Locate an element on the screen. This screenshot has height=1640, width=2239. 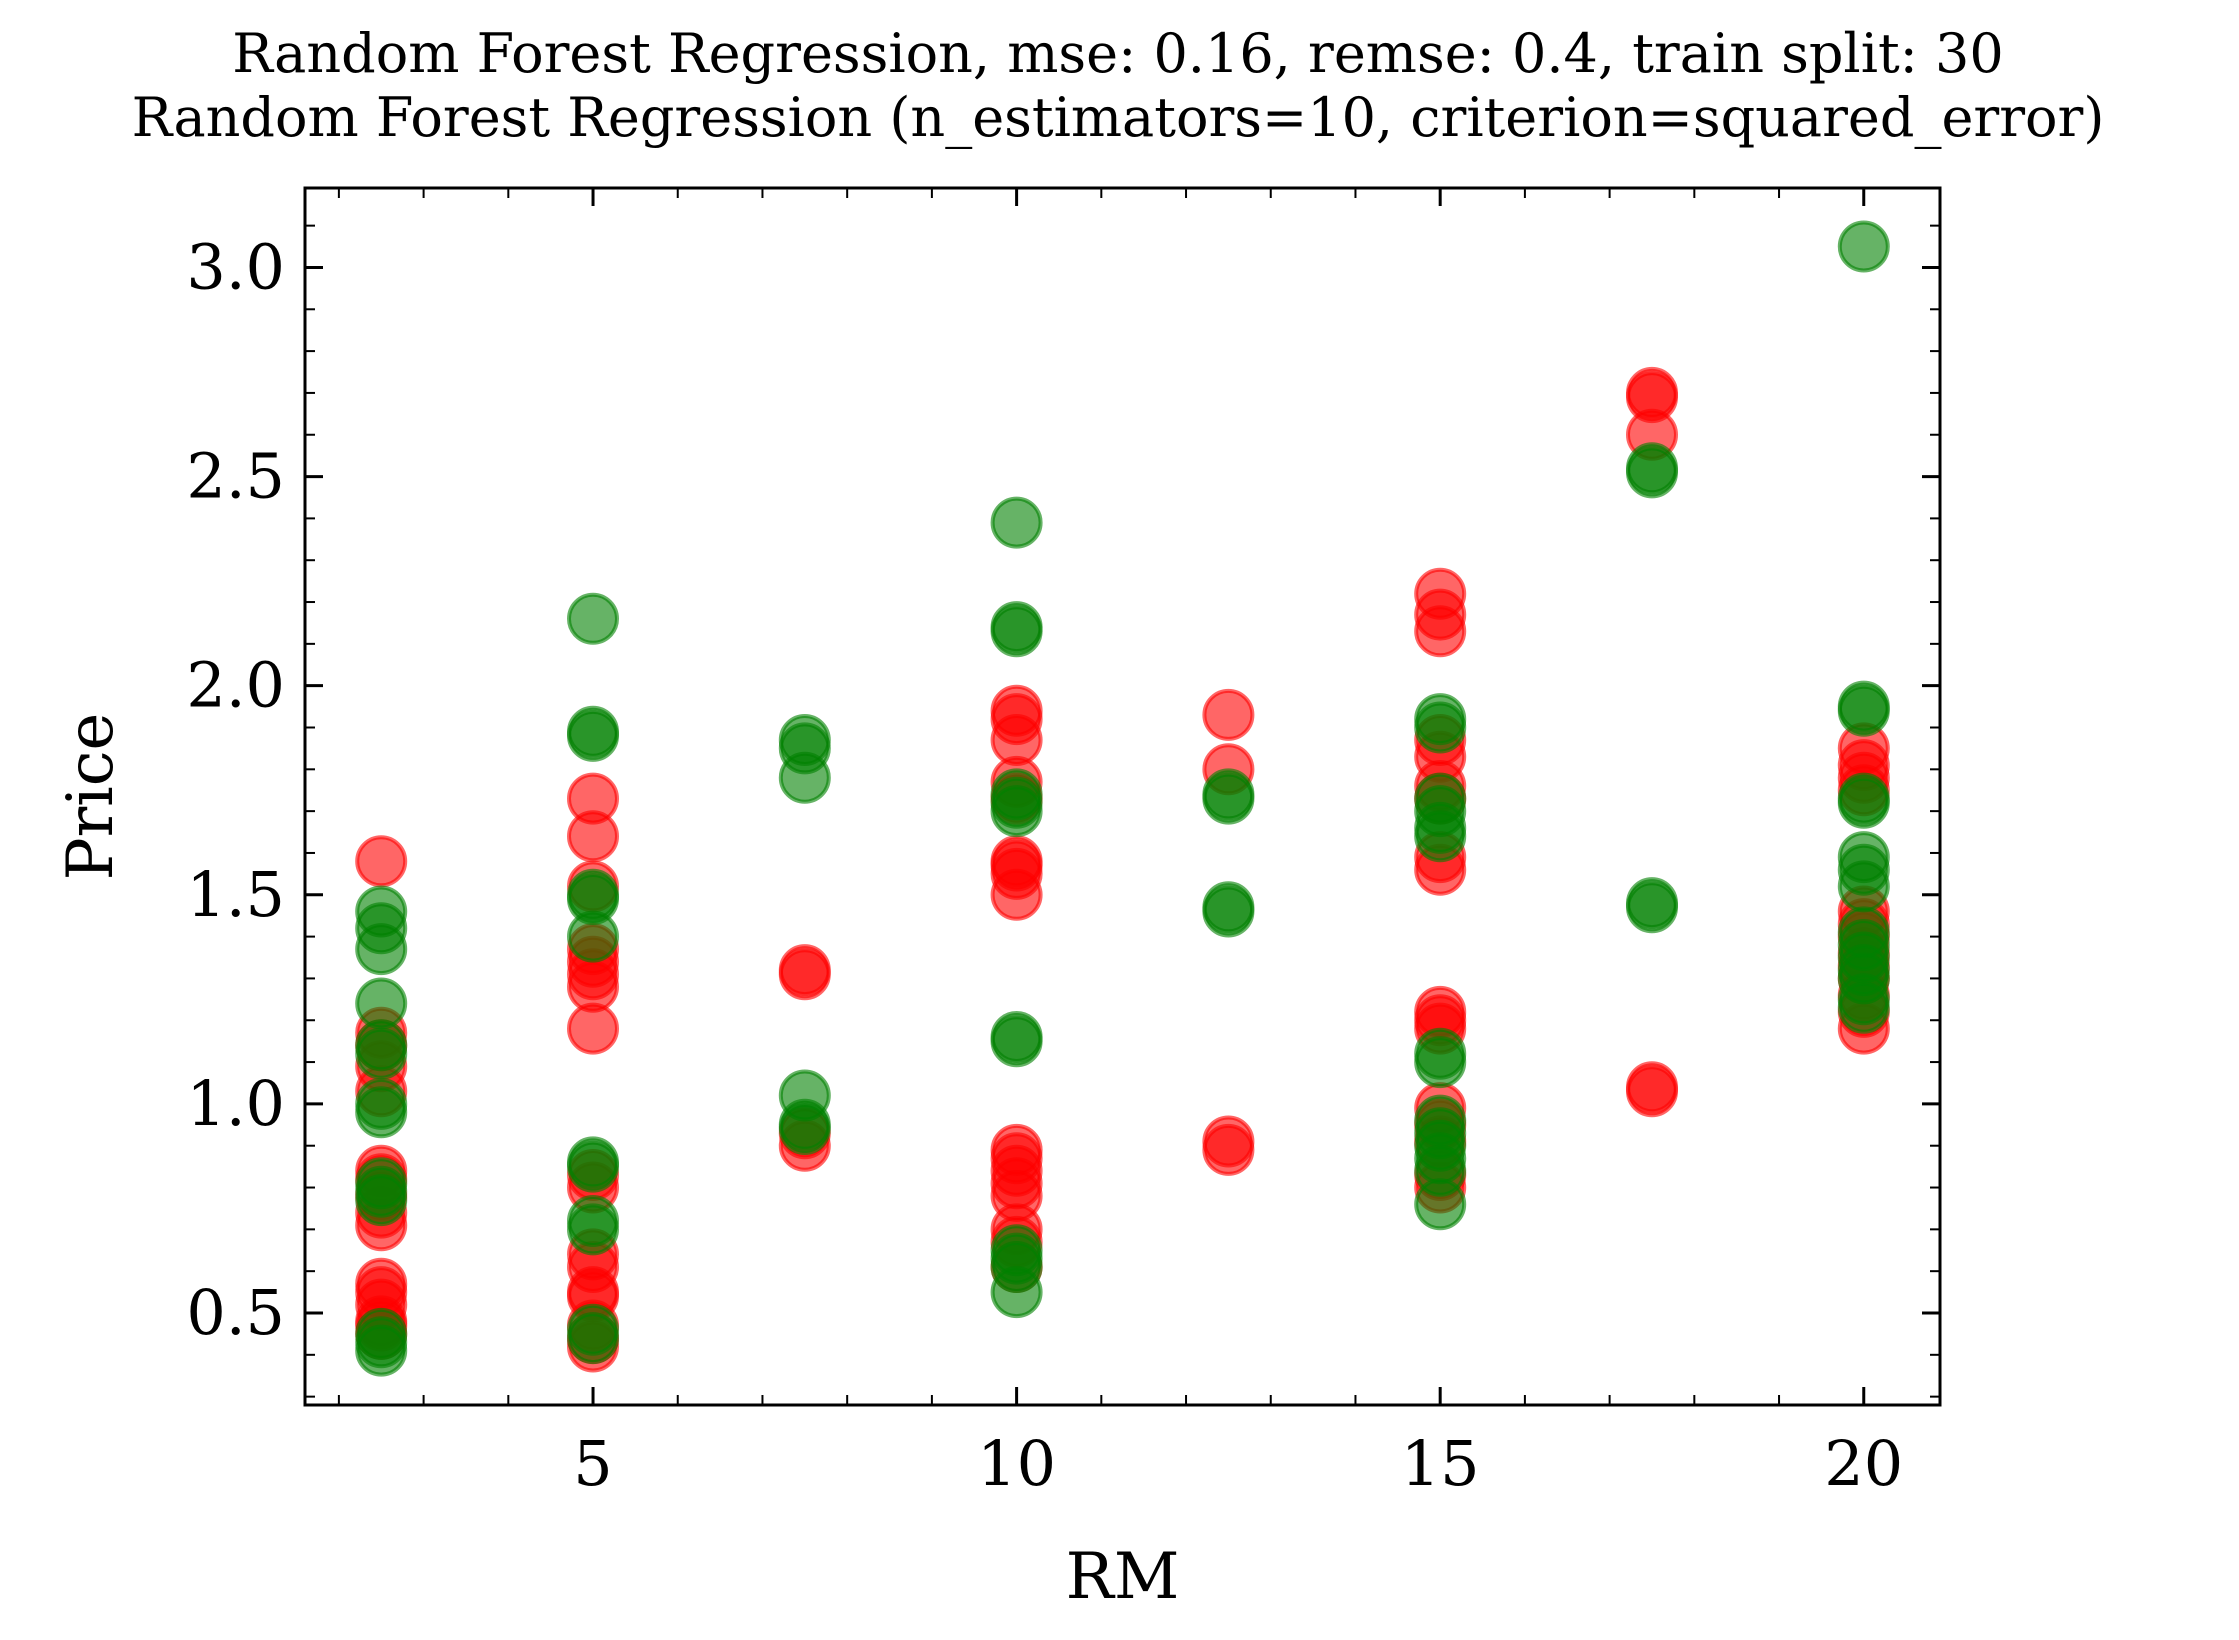
y-axis-label: Price is located at coordinates (91, 797).